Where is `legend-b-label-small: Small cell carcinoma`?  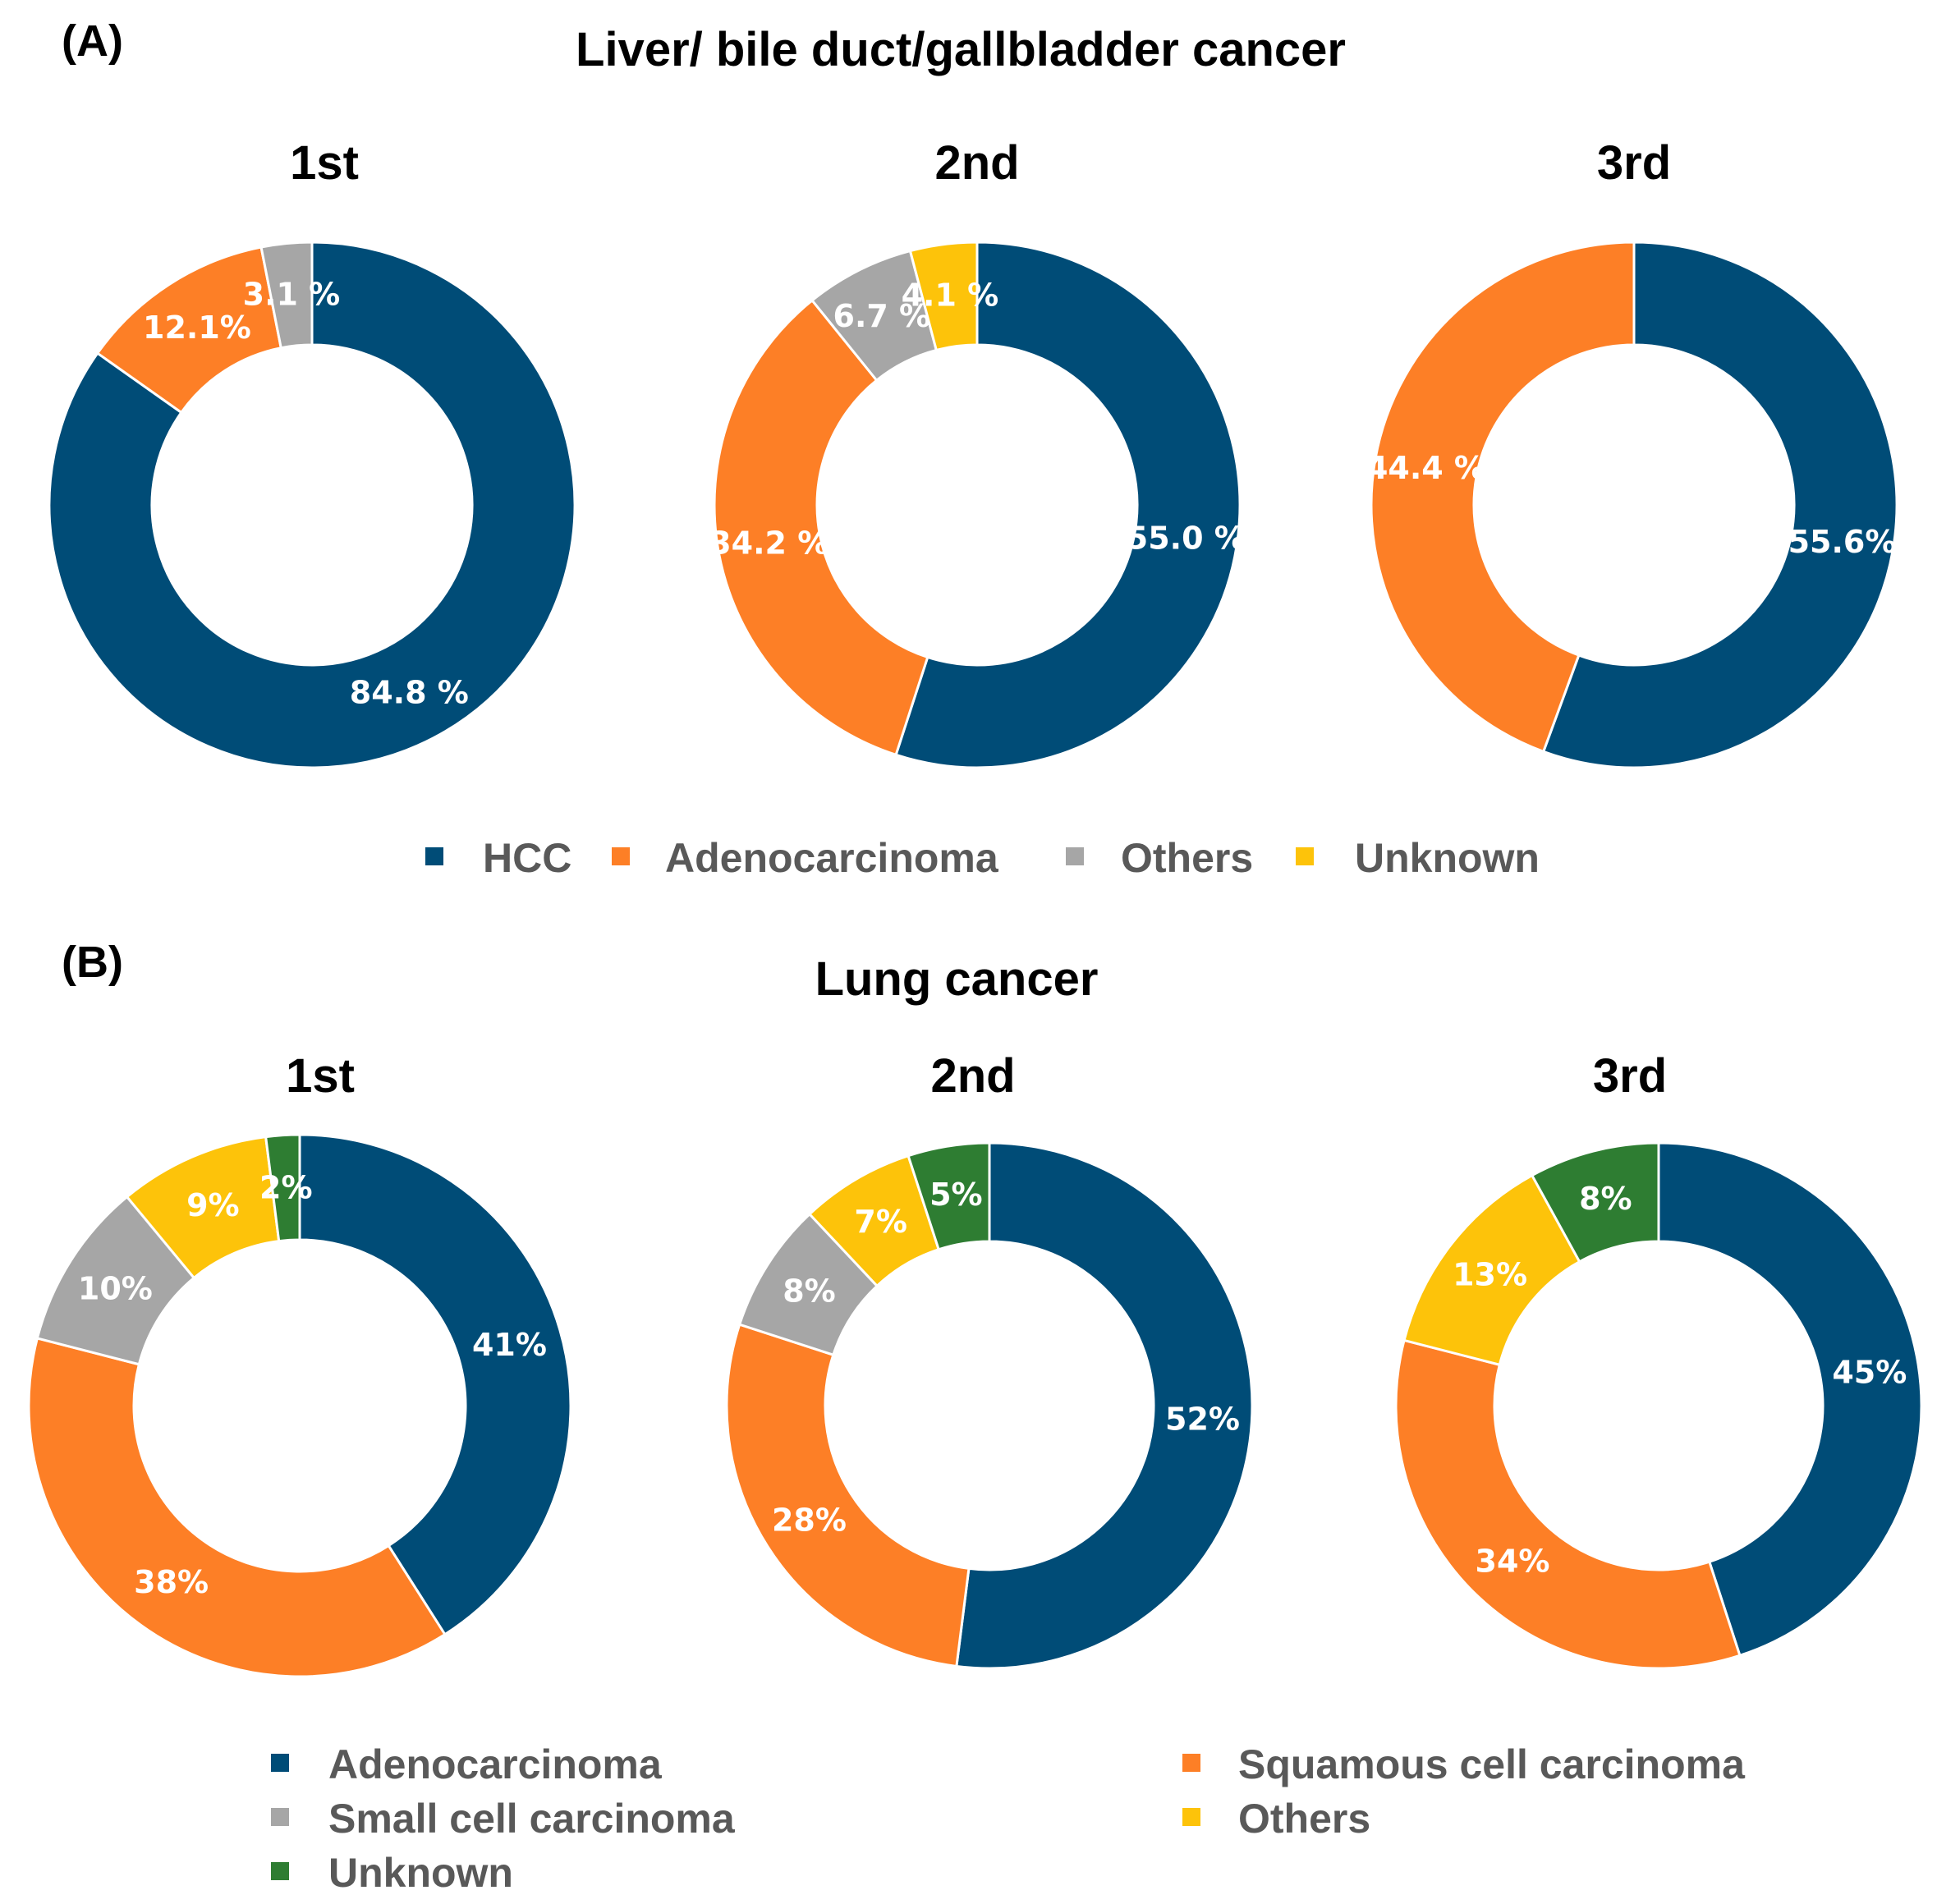
legend-b-label-small: Small cell carcinoma is located at coordinates (532, 1819).